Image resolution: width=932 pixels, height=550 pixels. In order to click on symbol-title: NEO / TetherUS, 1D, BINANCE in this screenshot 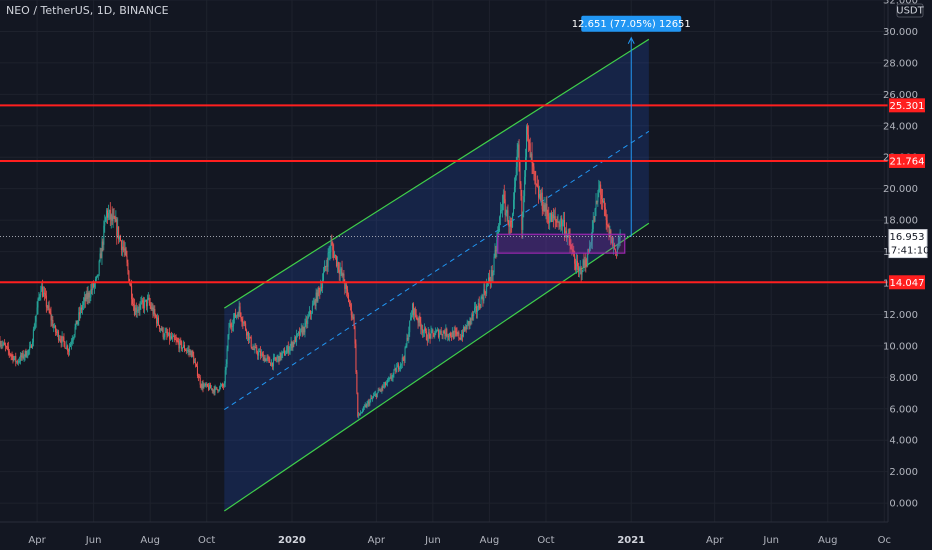, I will do `click(87, 10)`.